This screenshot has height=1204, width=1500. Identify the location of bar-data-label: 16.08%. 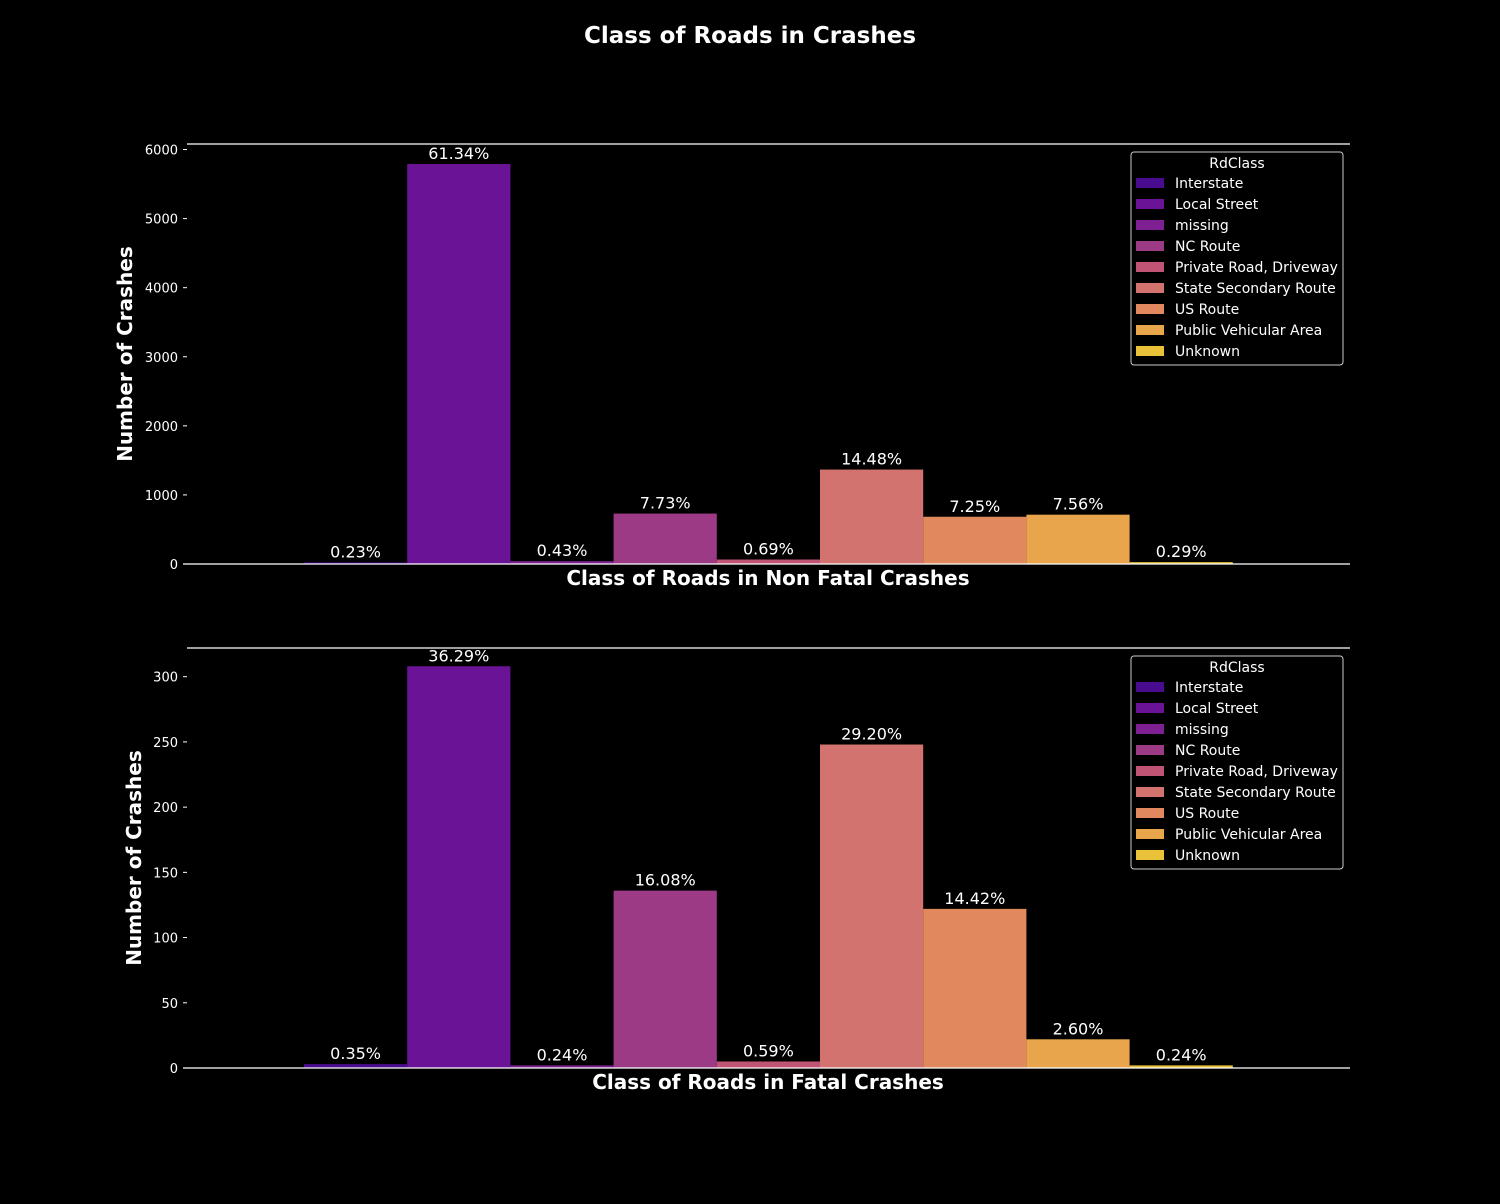
(665, 880).